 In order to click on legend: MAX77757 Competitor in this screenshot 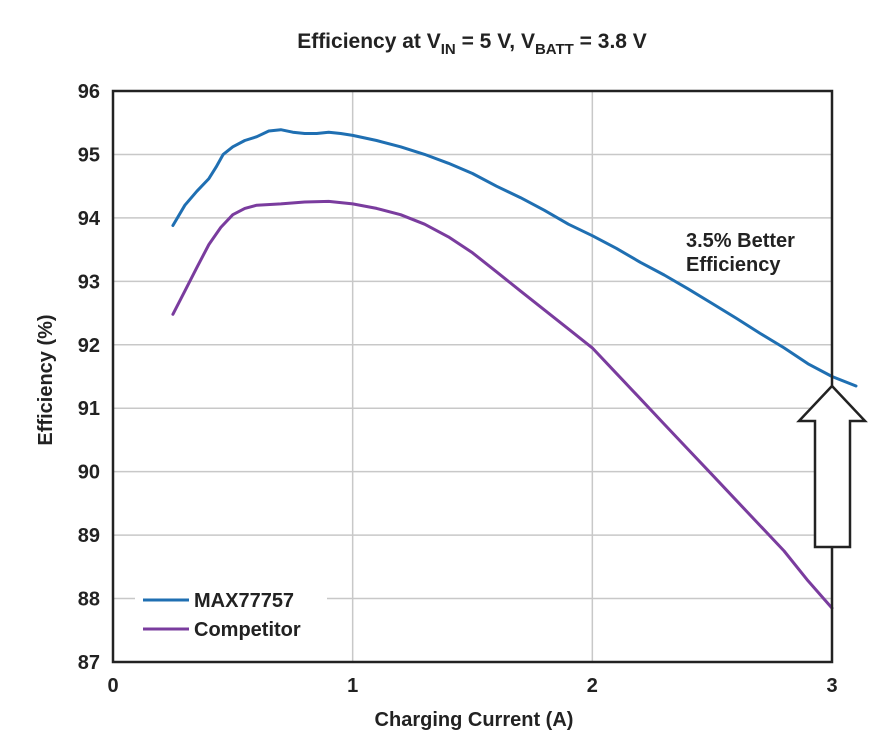, I will do `click(231, 616)`.